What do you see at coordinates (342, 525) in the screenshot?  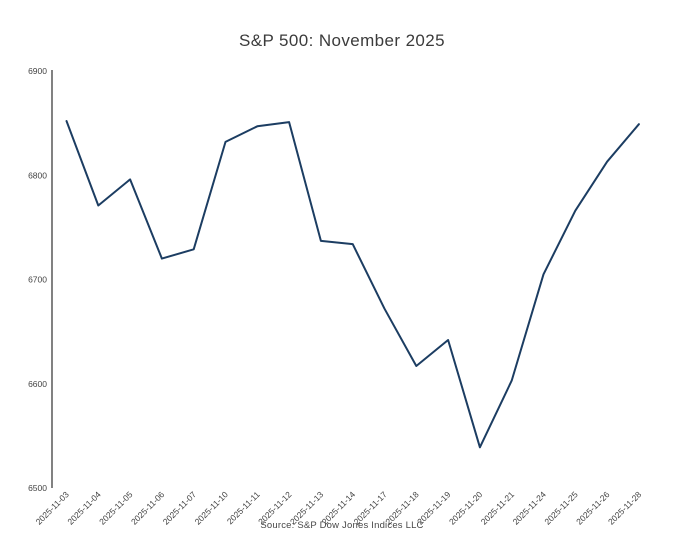 I see `source-caption: Source: S&P Dow Jones Indices LLC` at bounding box center [342, 525].